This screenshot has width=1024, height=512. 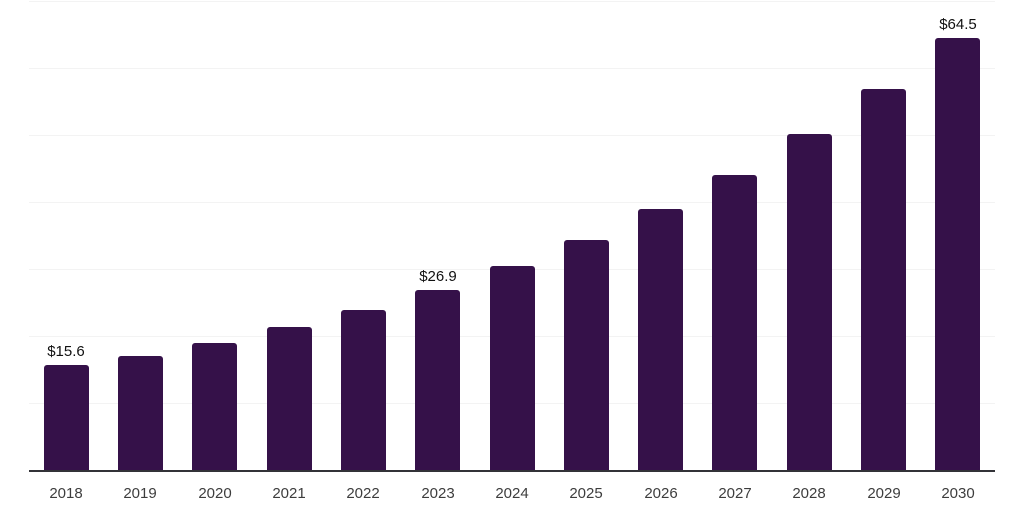 What do you see at coordinates (734, 322) in the screenshot?
I see `bar-2027` at bounding box center [734, 322].